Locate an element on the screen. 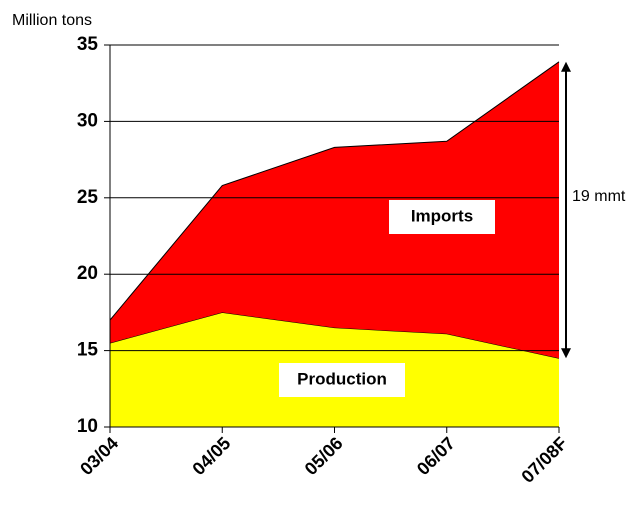 This screenshot has width=643, height=521. y-tick-label: 35 is located at coordinates (88, 44).